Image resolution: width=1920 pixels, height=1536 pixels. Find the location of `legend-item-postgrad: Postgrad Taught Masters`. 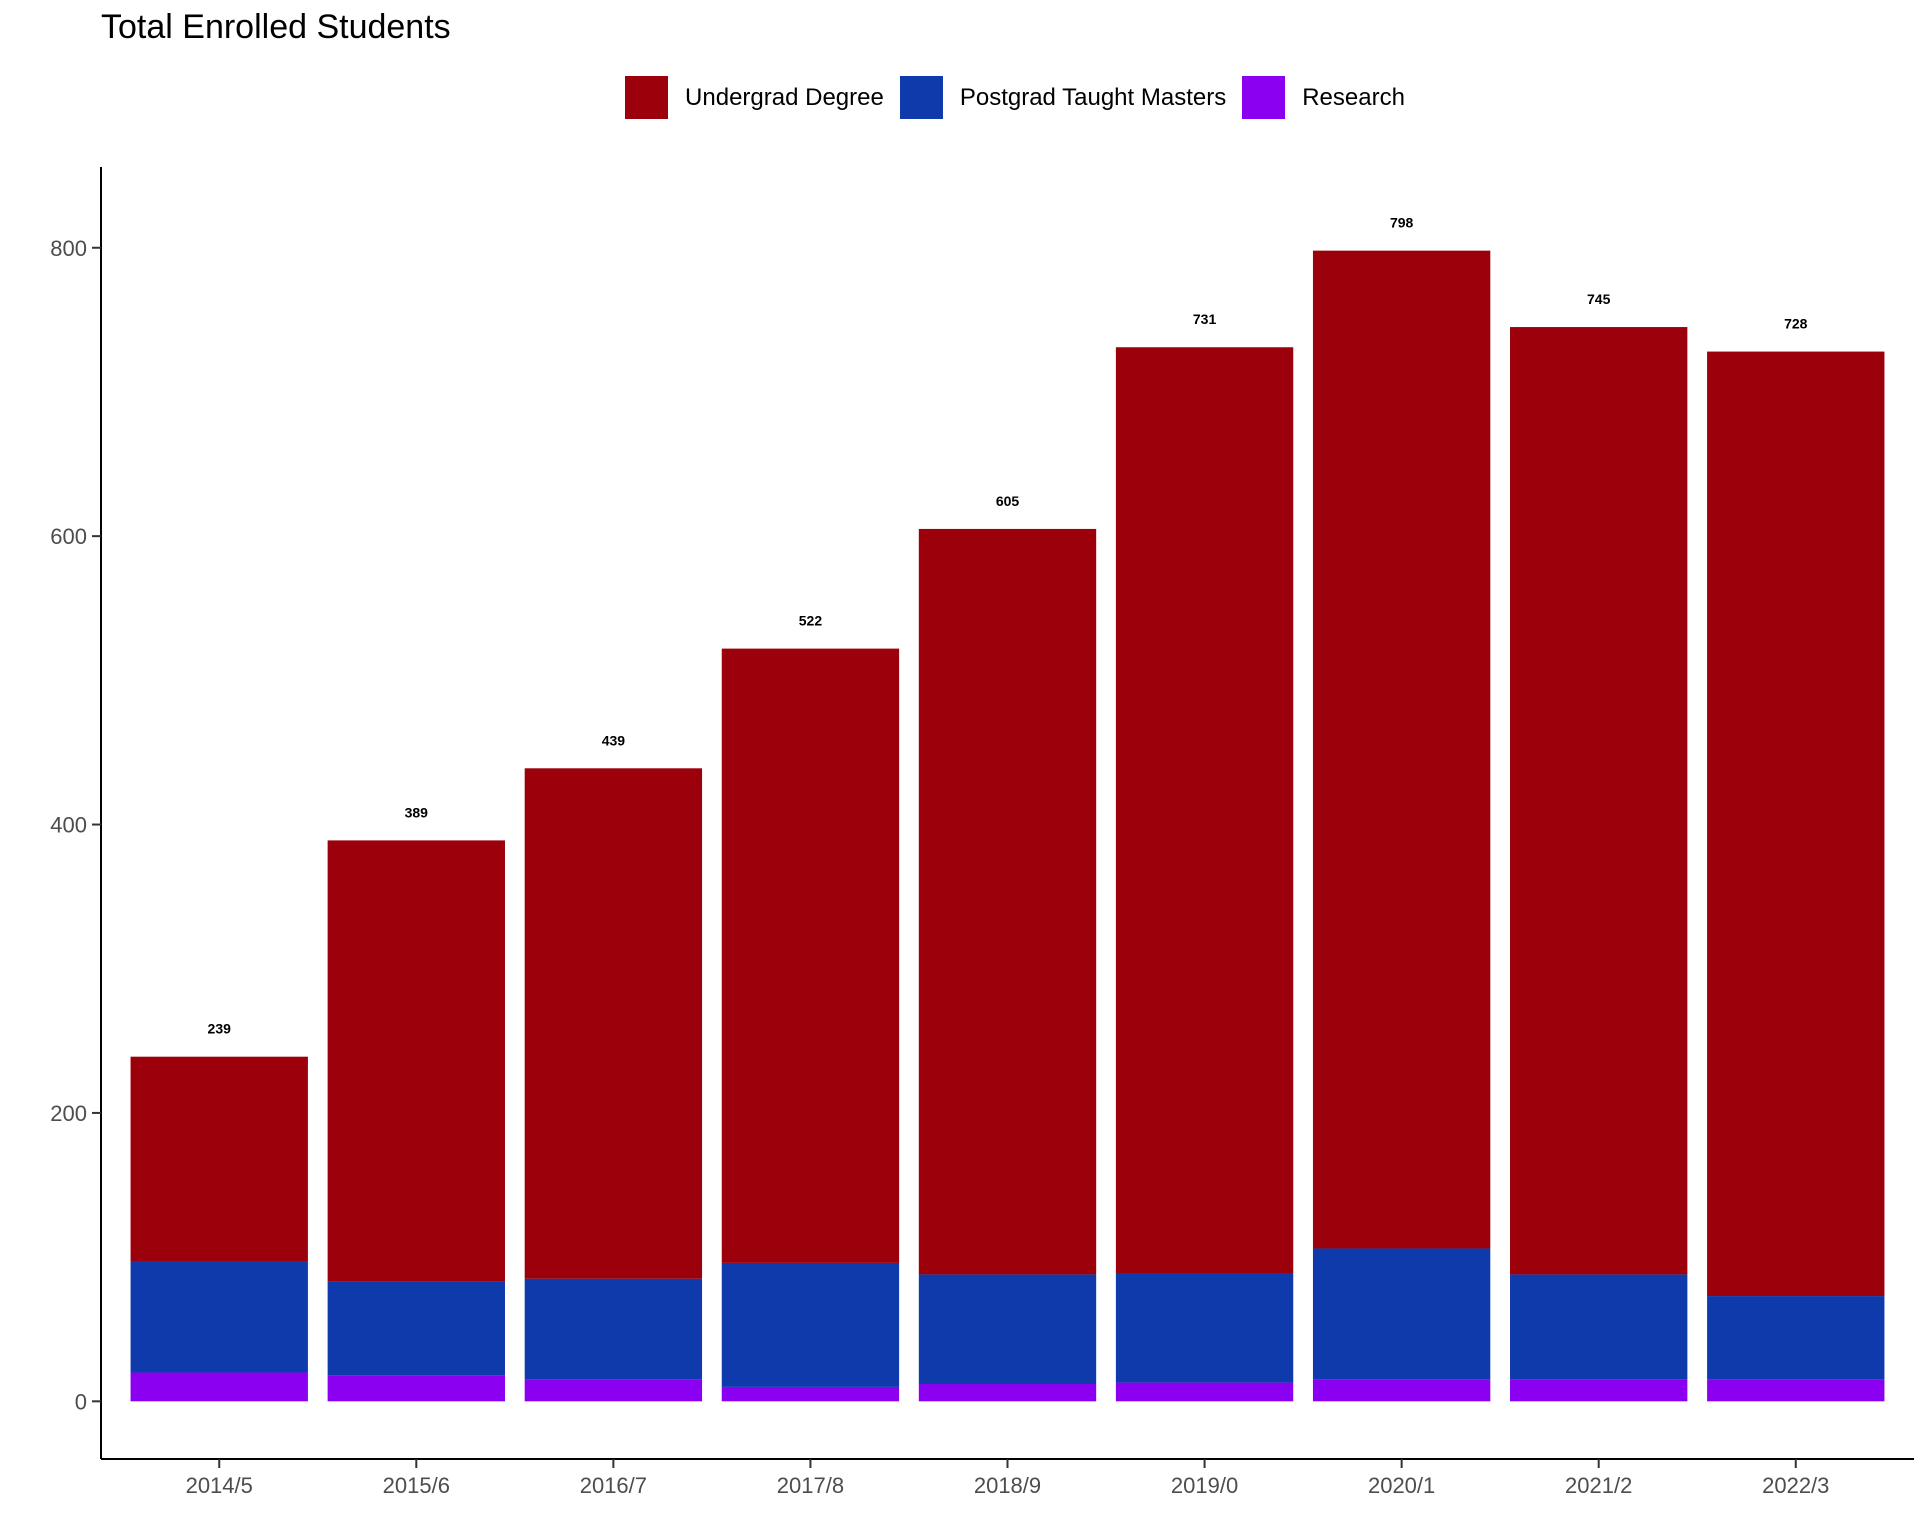

legend-item-postgrad: Postgrad Taught Masters is located at coordinates (1063, 97).